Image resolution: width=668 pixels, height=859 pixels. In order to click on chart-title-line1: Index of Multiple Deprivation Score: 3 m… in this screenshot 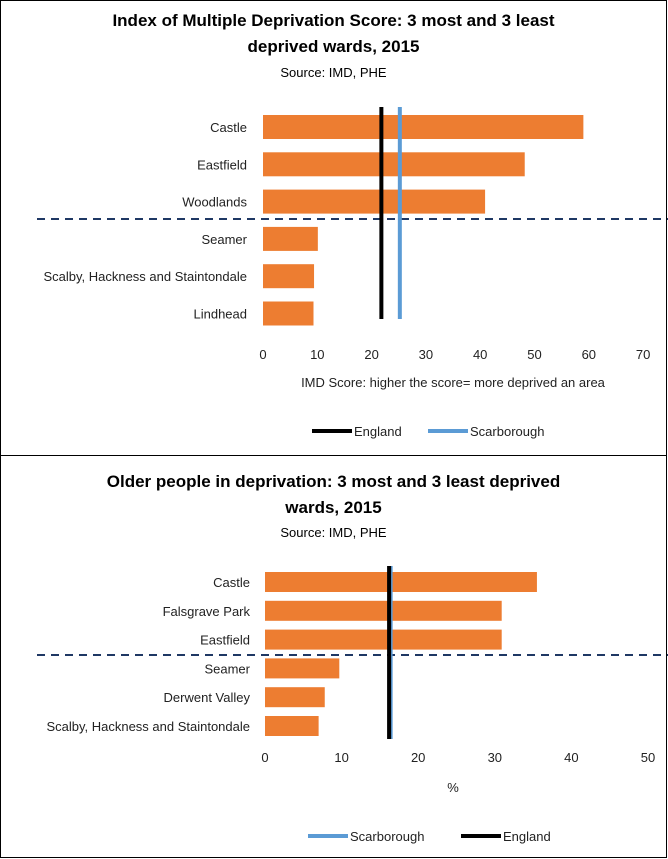, I will do `click(333, 20)`.